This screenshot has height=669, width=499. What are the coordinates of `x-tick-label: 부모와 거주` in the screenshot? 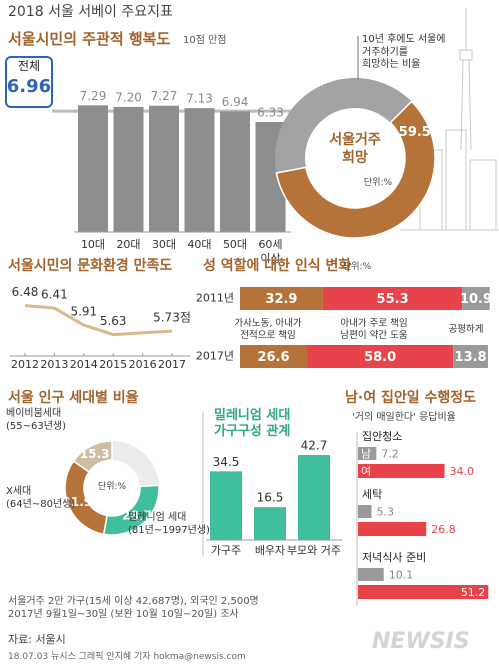 It's located at (314, 550).